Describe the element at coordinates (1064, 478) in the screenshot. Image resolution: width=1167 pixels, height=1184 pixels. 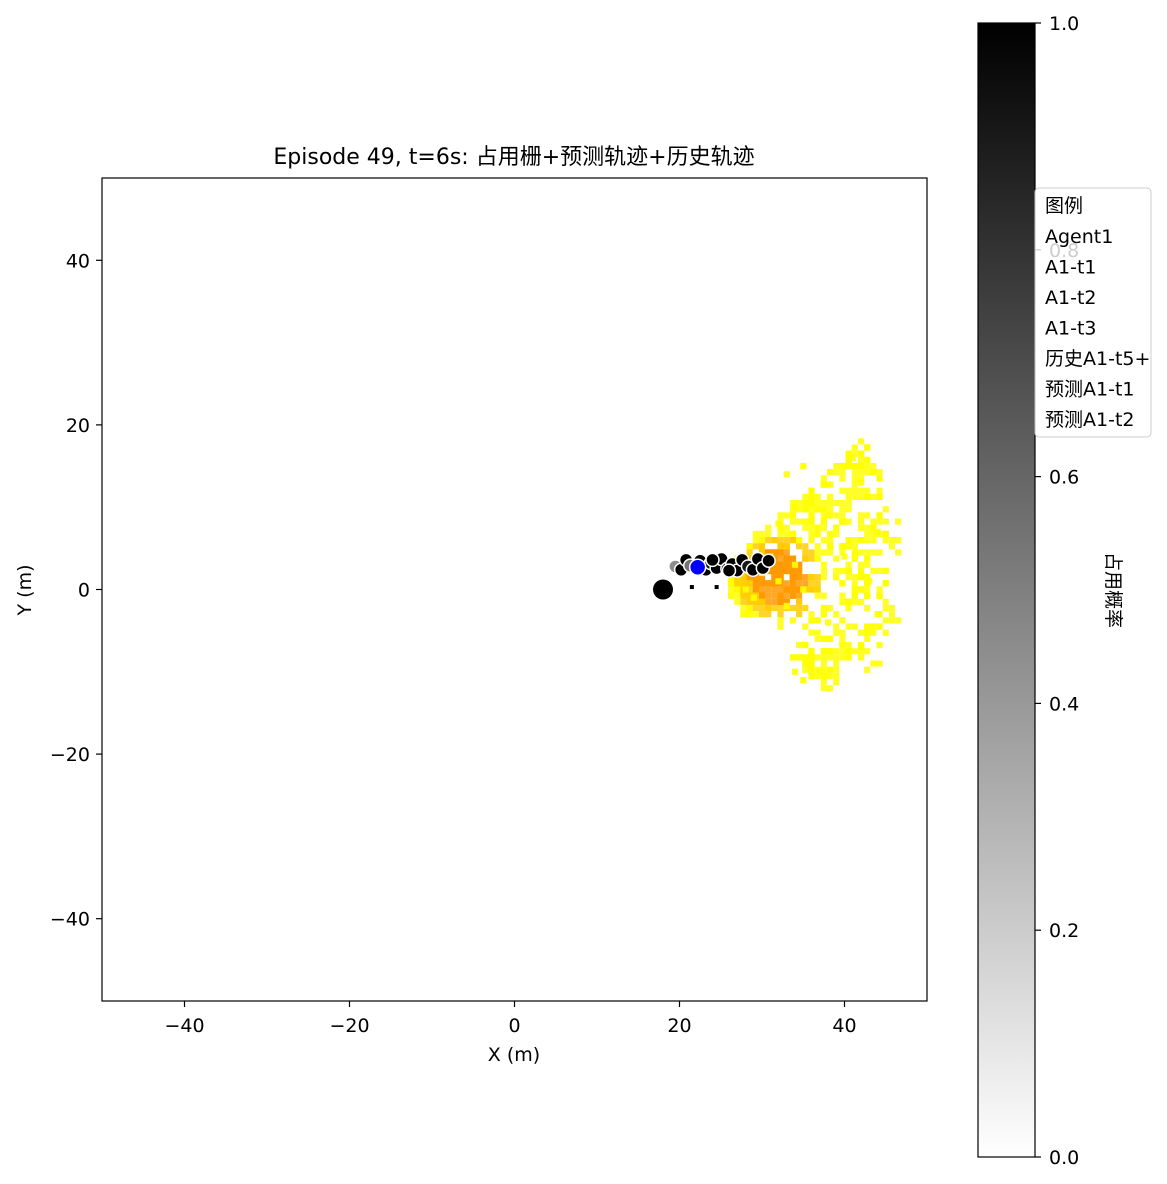
I see `colorbar-tick-label: 0.6` at that location.